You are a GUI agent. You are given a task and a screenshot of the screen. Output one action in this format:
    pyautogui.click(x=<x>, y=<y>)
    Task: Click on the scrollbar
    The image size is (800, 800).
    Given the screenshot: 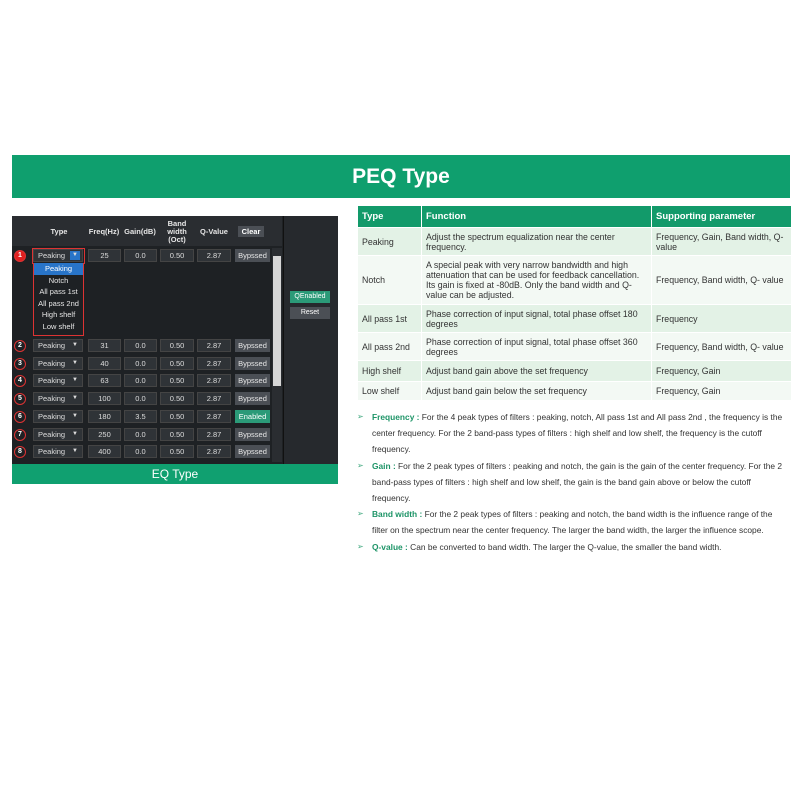 What is the action you would take?
    pyautogui.click(x=277, y=355)
    